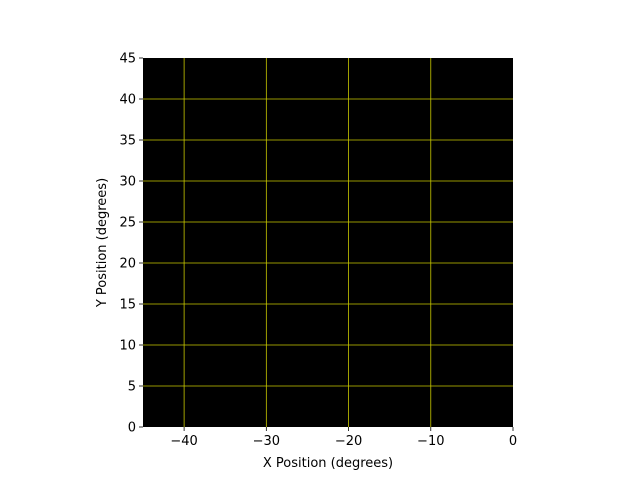 The image size is (640, 484). I want to click on y-tick-label: 35, so click(127, 141).